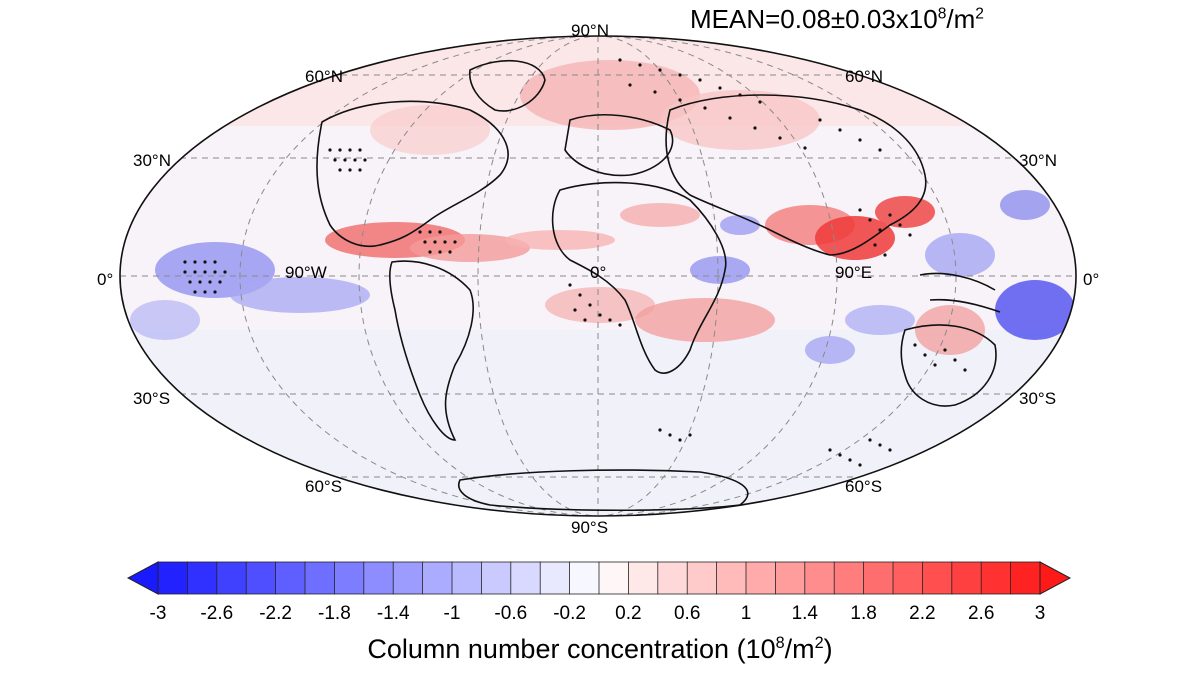  I want to click on lat-label-30n-east: 30°N, so click(1038, 160).